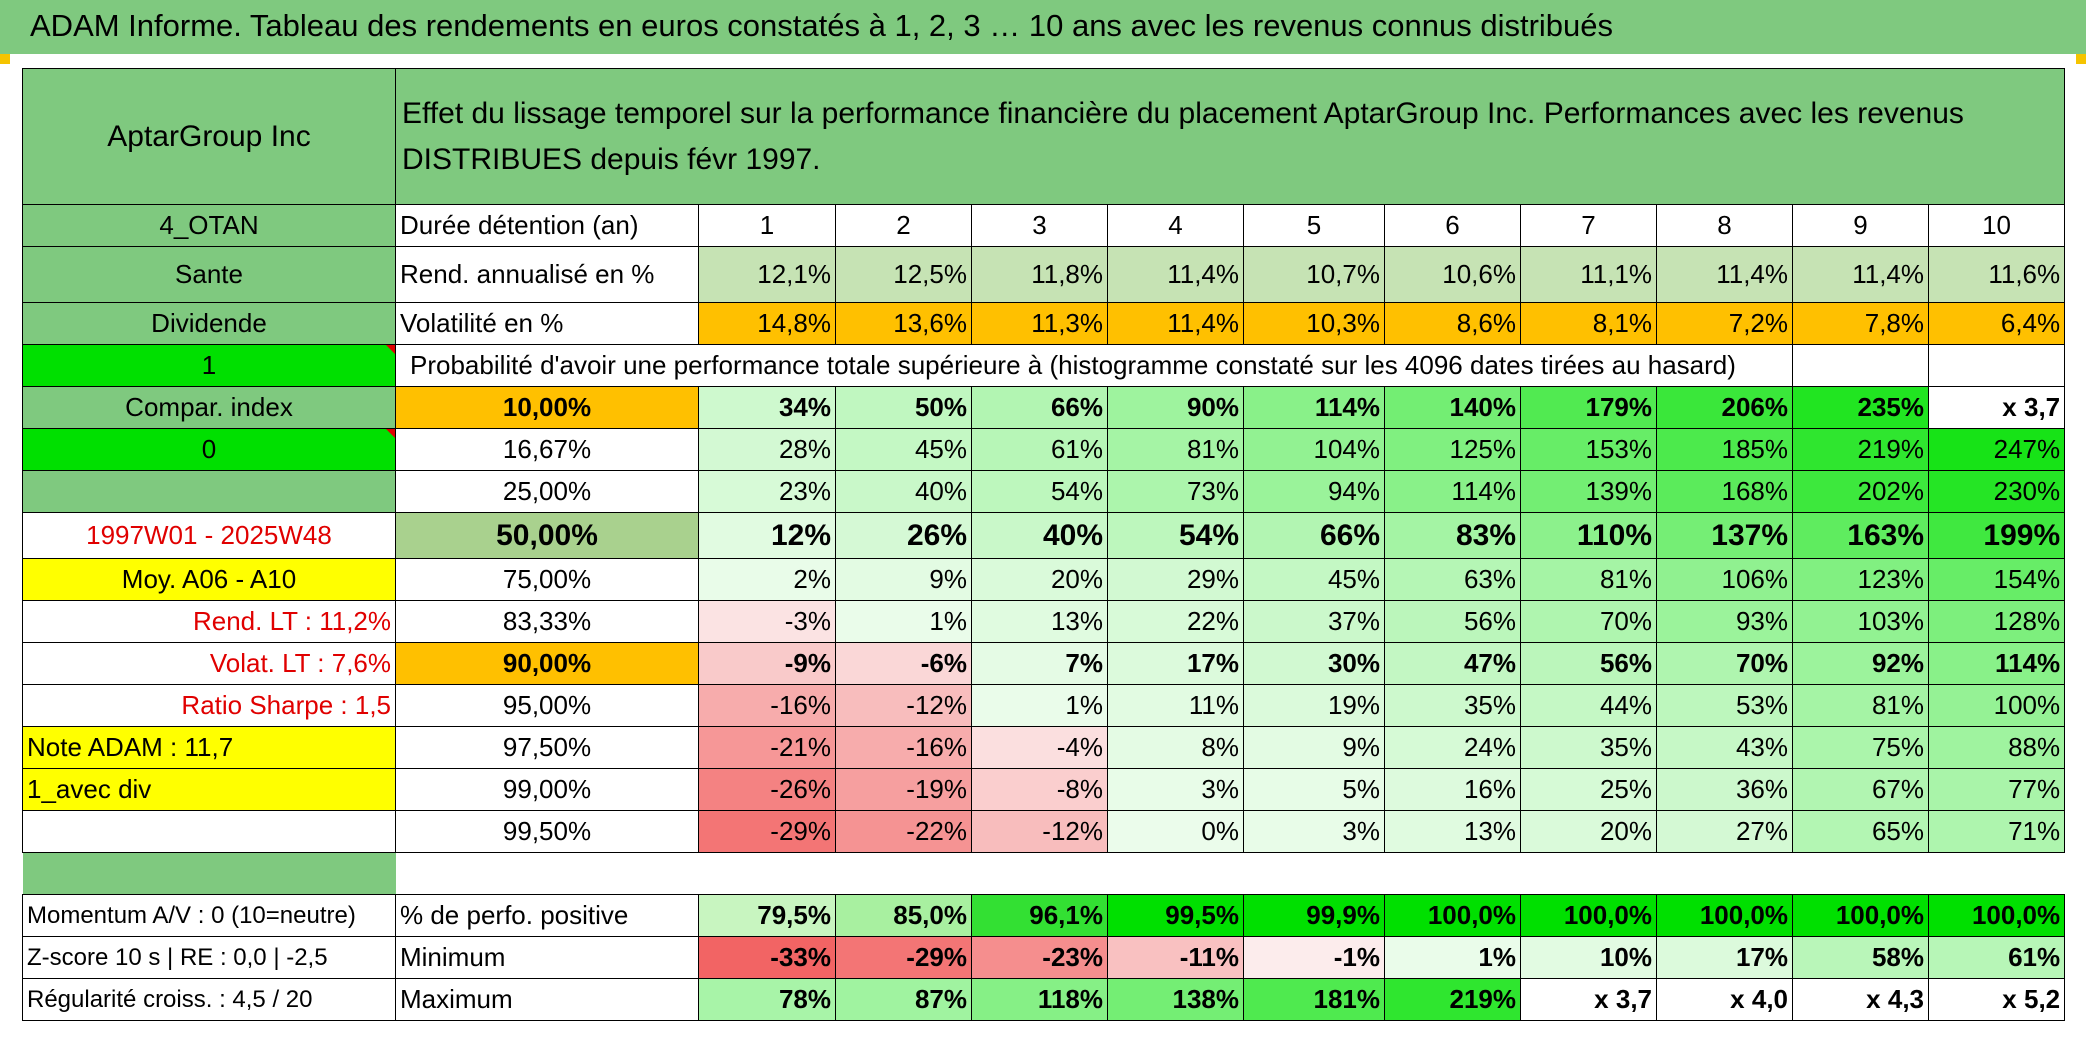 This screenshot has height=1044, width=2086. I want to click on quantile-value: 63%, so click(1452, 579).